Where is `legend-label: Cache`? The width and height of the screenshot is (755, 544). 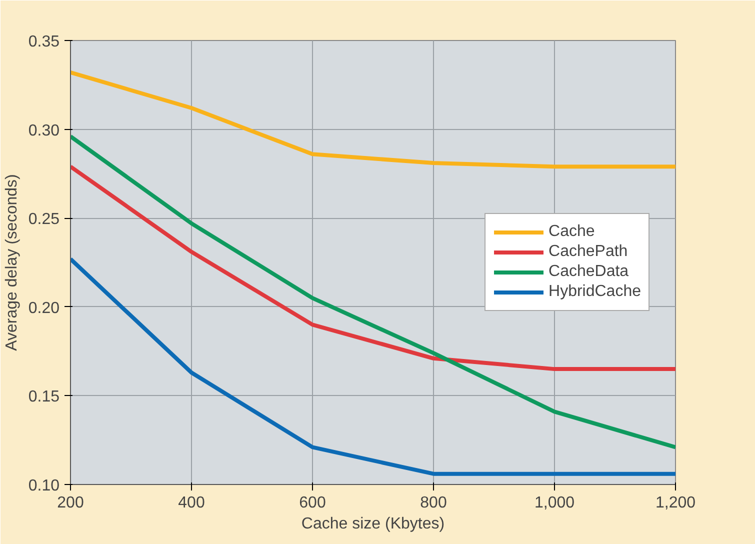
legend-label: Cache is located at coordinates (571, 232).